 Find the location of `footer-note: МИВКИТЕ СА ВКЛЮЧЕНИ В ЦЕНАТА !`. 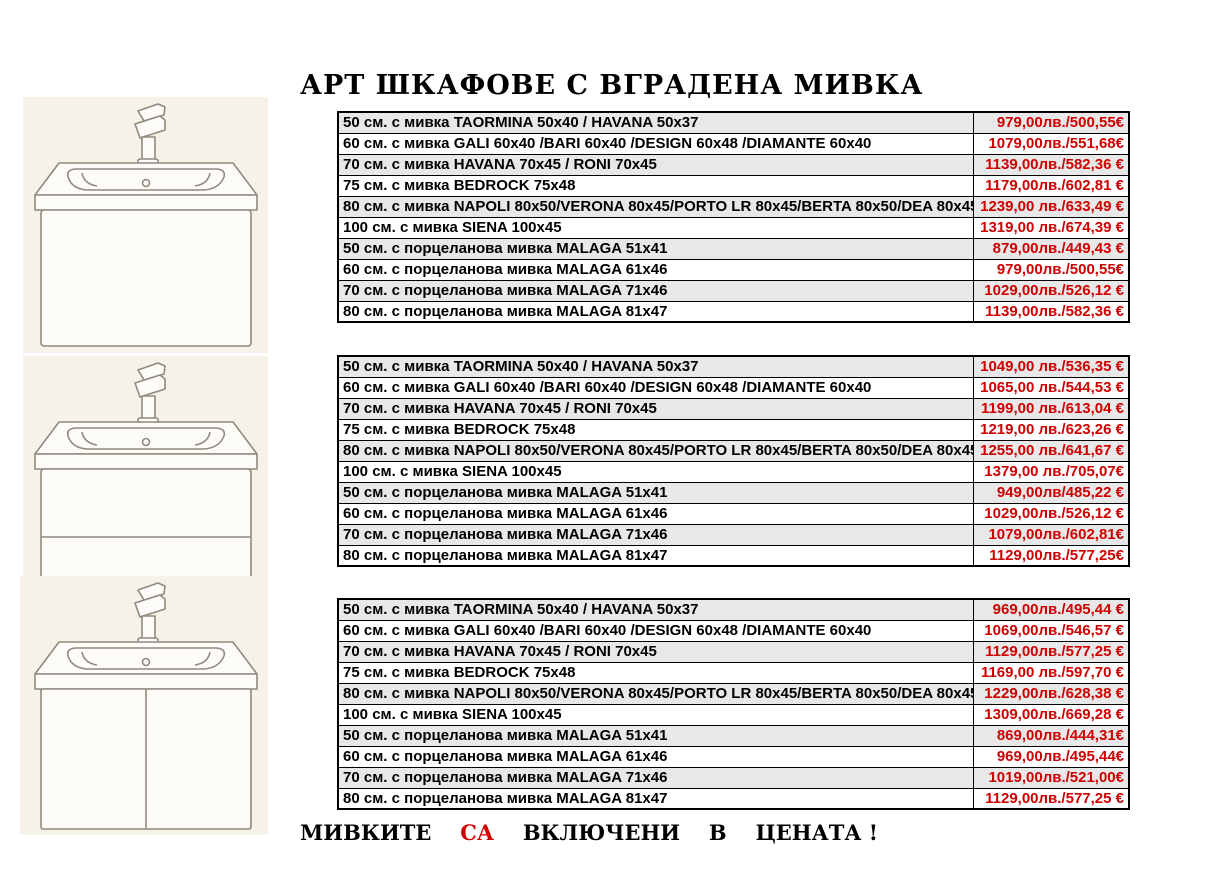

footer-note: МИВКИТЕ СА ВКЛЮЧЕНИ В ЦЕНАТА ! is located at coordinates (589, 832).